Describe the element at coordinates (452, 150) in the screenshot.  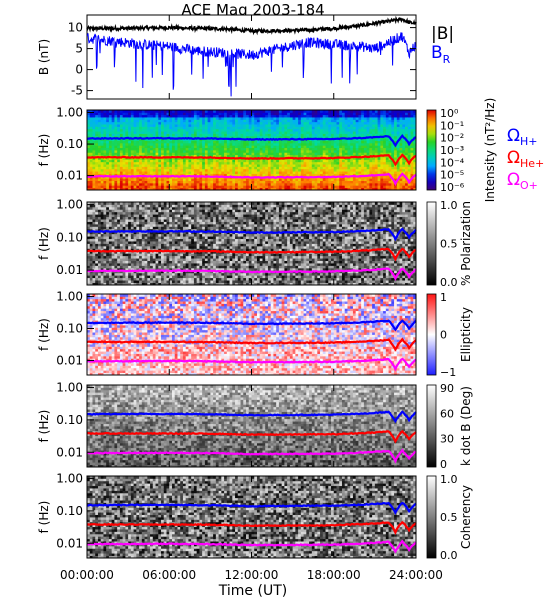
I see `colorbar-tick-label: 10⁻³` at that location.